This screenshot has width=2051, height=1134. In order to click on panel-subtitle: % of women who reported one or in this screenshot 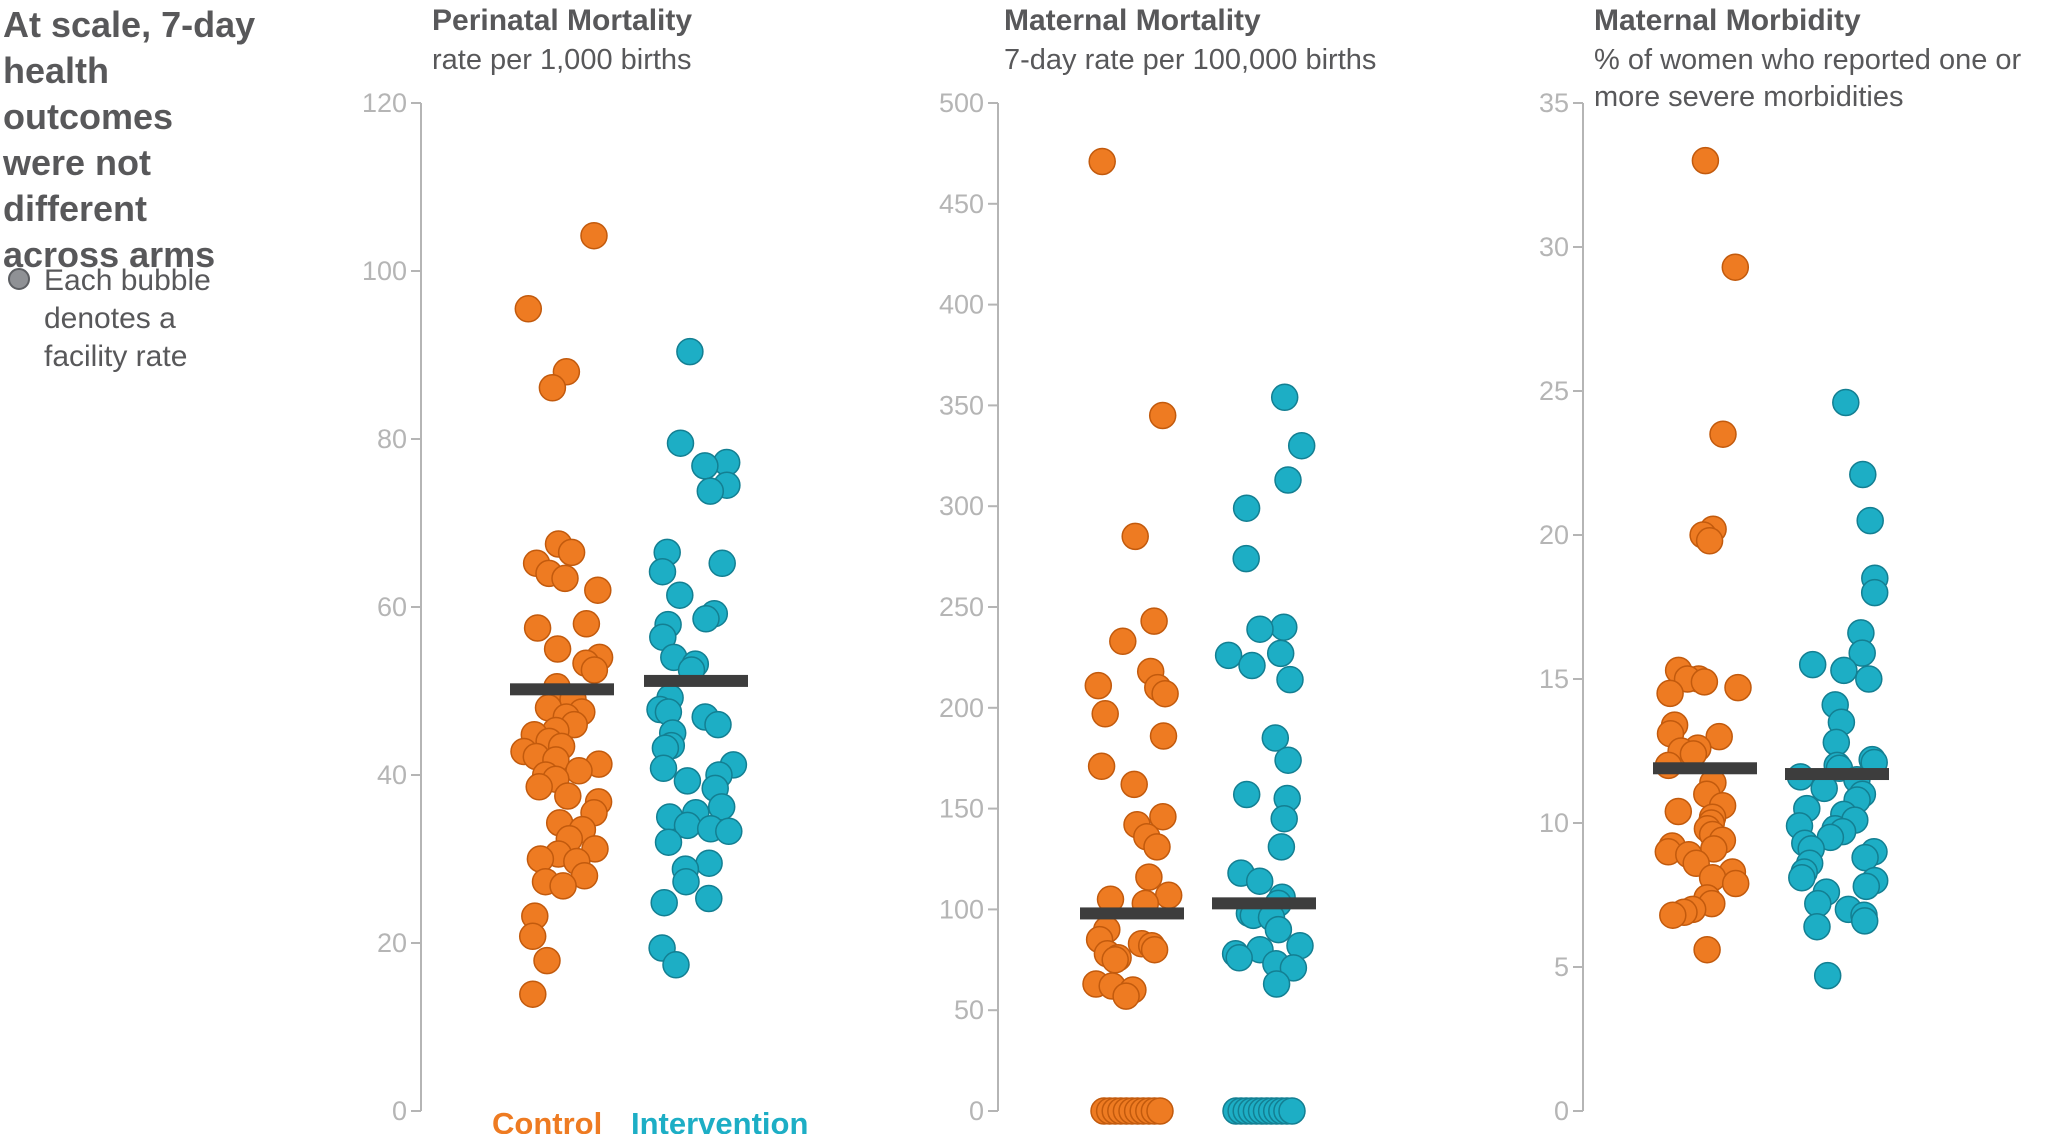, I will do `click(1808, 60)`.